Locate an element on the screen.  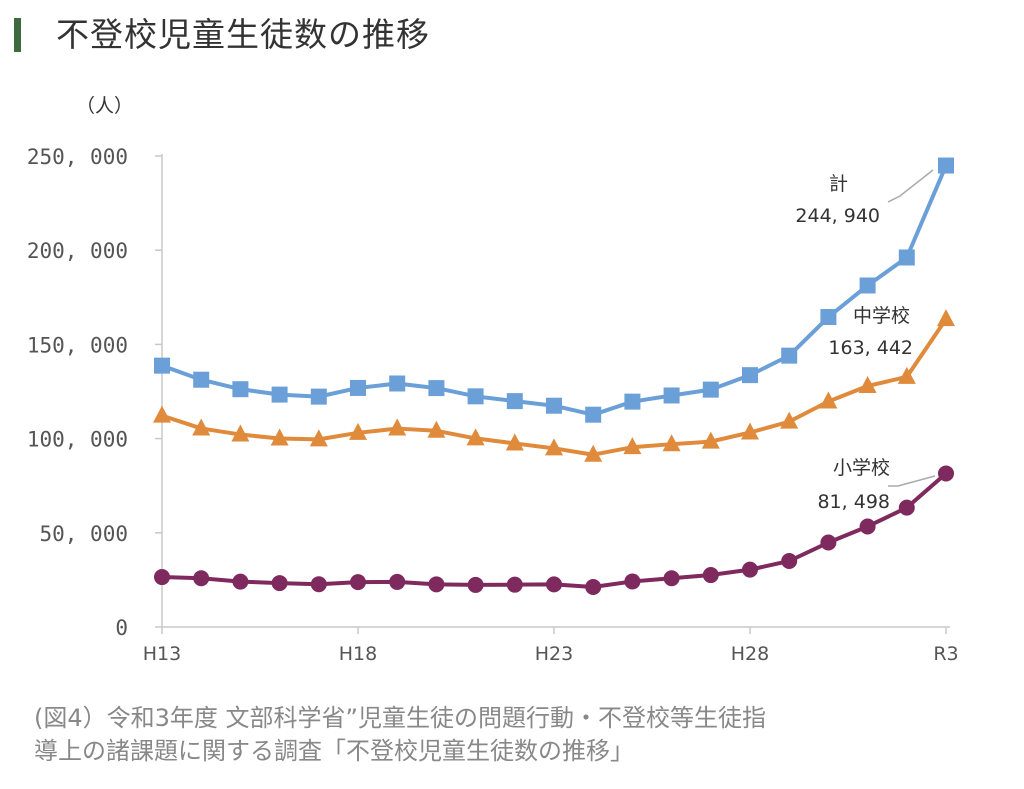
page-title: 不登校児童生徒数の推移 is located at coordinates (243, 34).